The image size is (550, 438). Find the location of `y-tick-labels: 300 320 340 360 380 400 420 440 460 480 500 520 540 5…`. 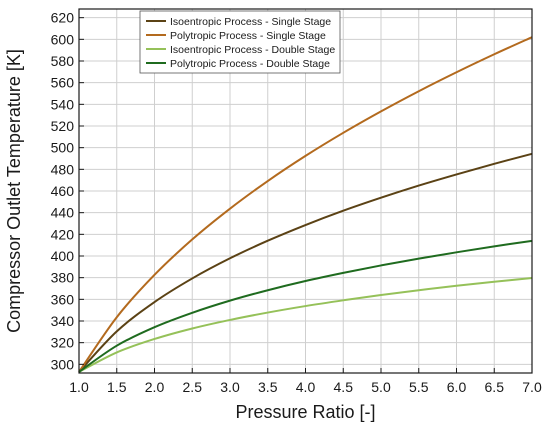

y-tick-labels: 300 320 340 360 380 400 420 440 460 480 500 520 540 5… is located at coordinates (63, 191).